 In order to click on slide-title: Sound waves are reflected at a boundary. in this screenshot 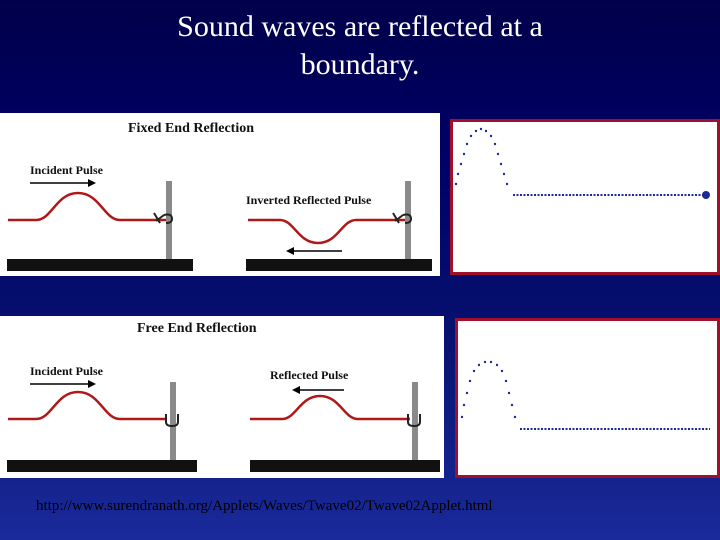, I will do `click(360, 46)`.